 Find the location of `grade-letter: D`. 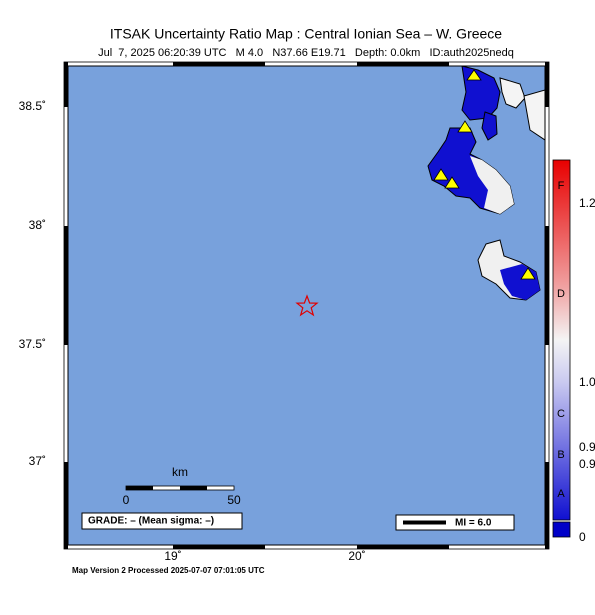

grade-letter: D is located at coordinates (561, 294).